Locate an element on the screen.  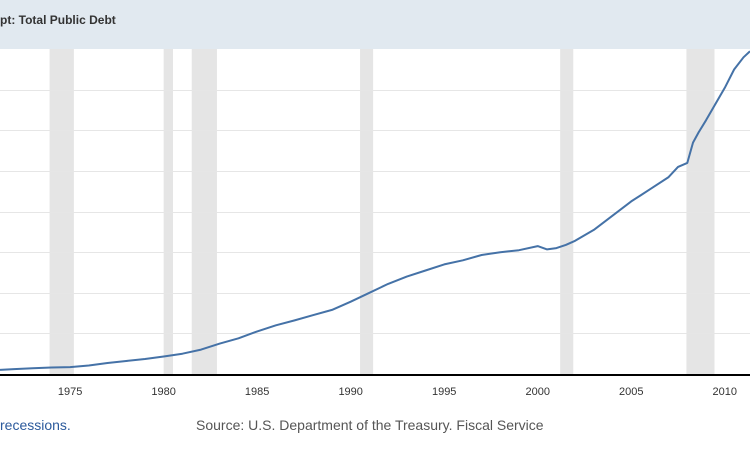
chart-header: pt: Total Public Debt is located at coordinates (375, 24).